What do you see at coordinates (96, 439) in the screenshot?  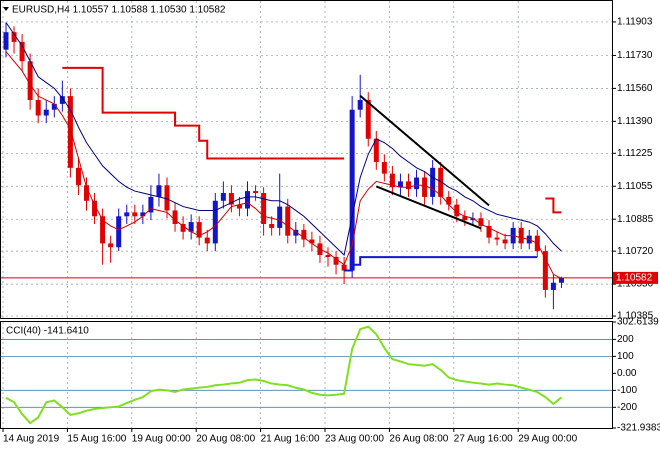 I see `x-tick-label: 15 Aug 16:00` at bounding box center [96, 439].